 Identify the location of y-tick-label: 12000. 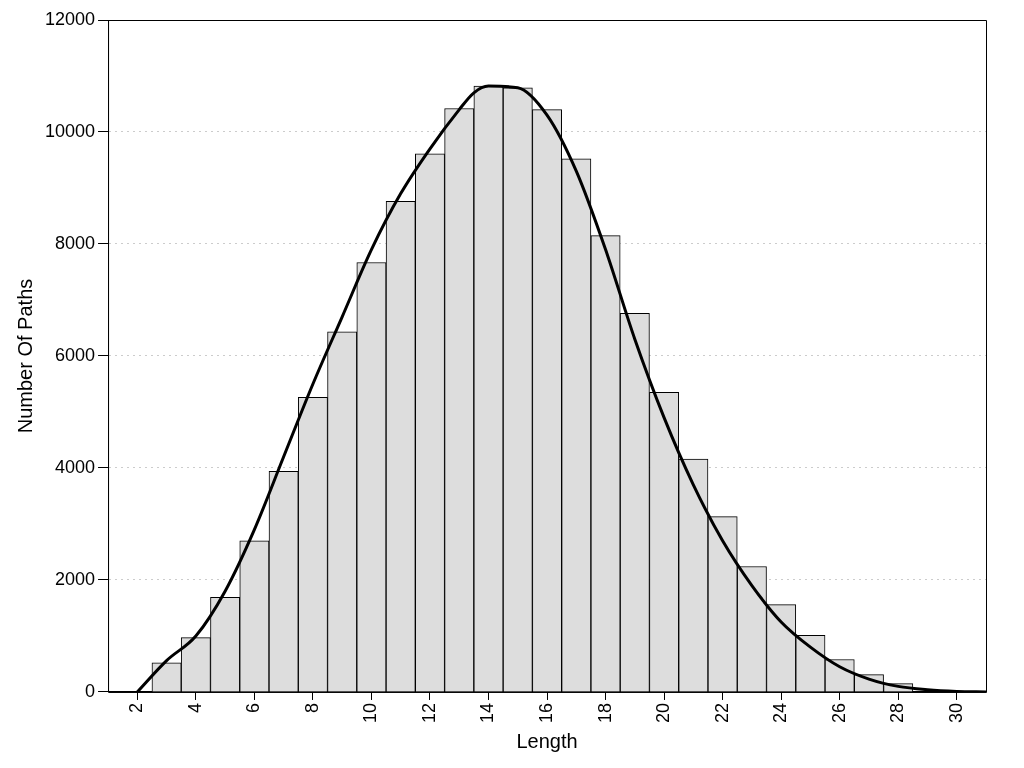
(70, 18).